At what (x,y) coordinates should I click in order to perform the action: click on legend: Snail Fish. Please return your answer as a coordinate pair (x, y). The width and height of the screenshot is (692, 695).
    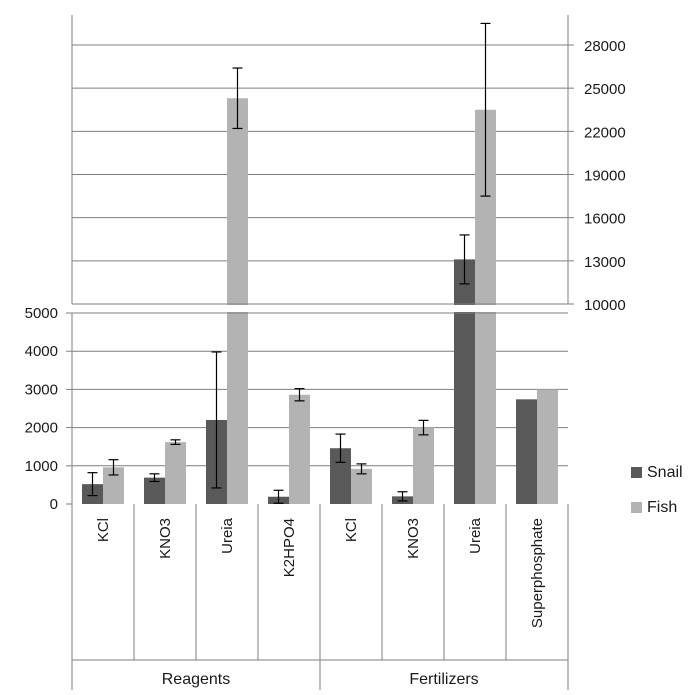
    Looking at the image, I should click on (657, 490).